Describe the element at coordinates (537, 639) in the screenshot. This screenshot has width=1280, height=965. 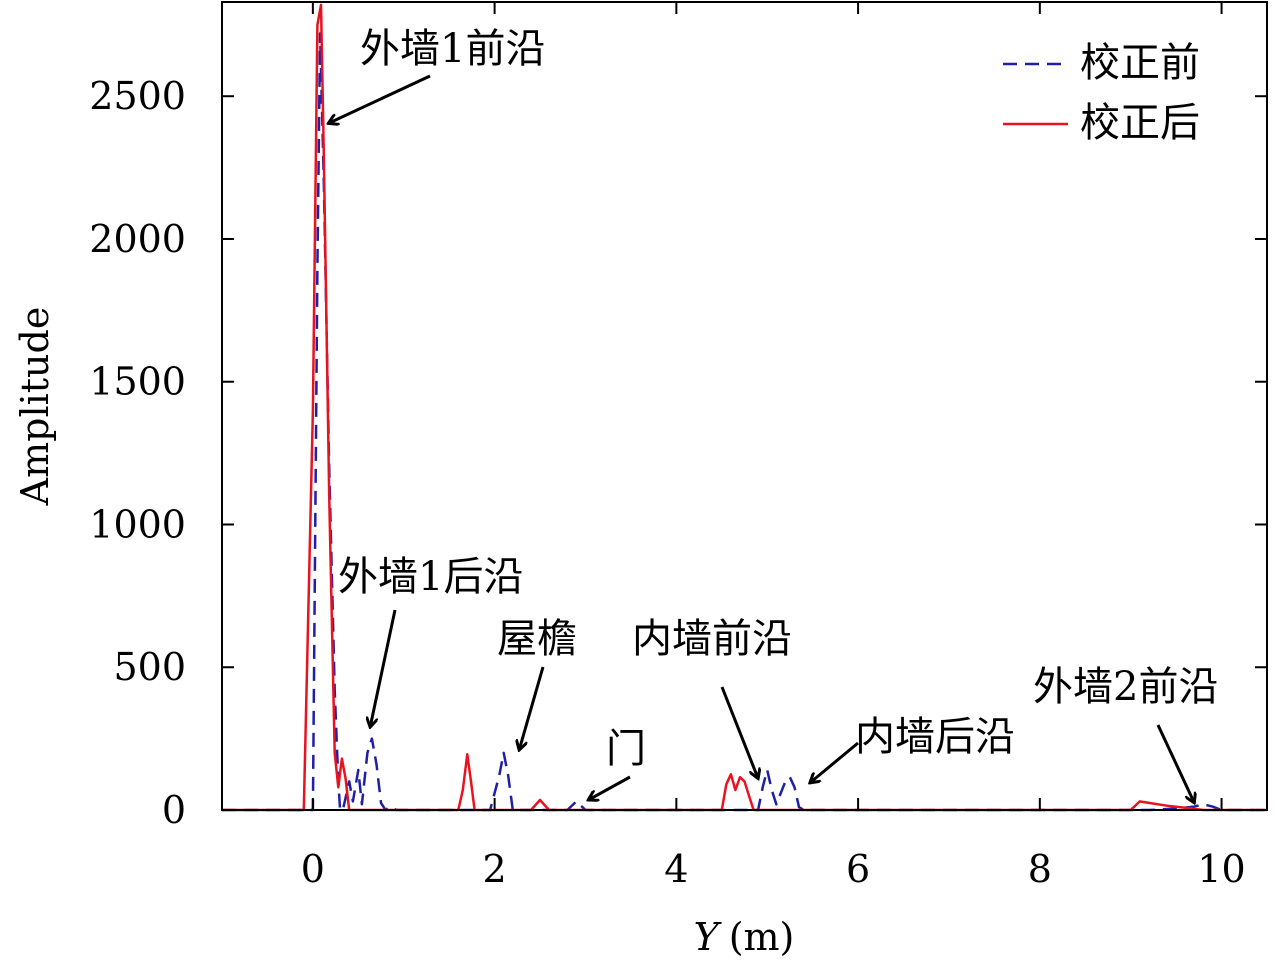
I see `annotation-label: 屋檐` at that location.